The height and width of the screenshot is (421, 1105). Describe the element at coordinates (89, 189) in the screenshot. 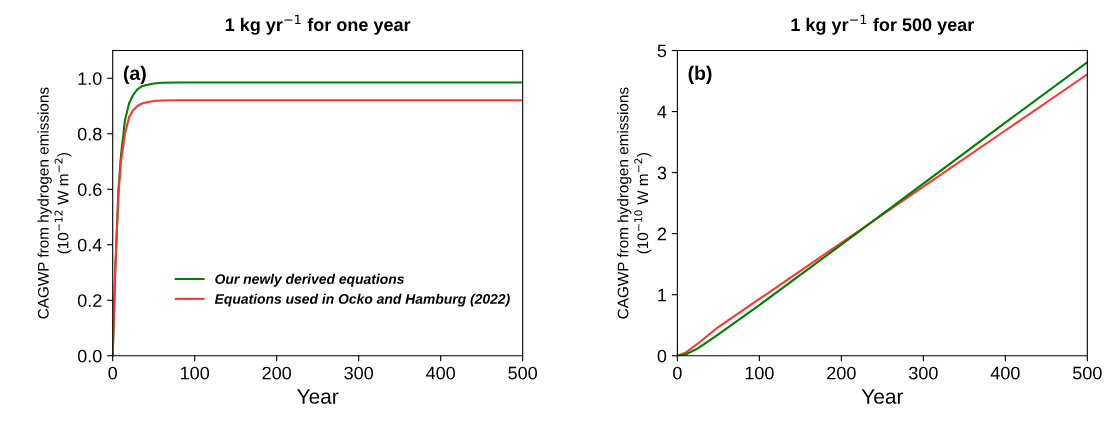

I see `y-tick-label: 0.6` at that location.